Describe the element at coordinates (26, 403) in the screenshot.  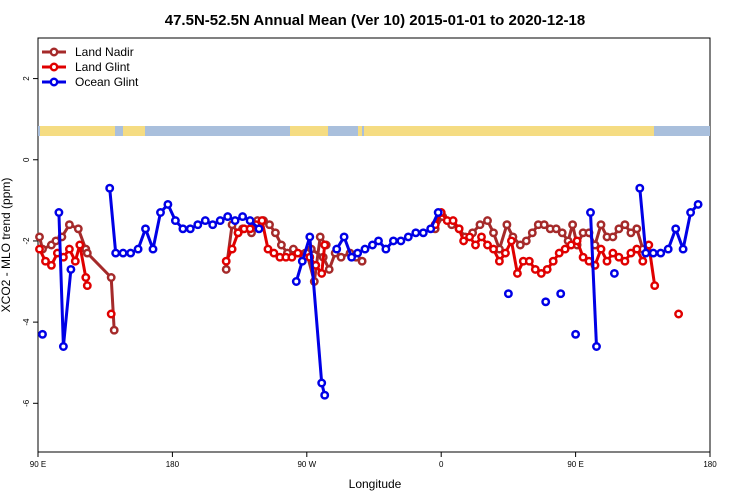
I see `y-tick-label: -6` at that location.